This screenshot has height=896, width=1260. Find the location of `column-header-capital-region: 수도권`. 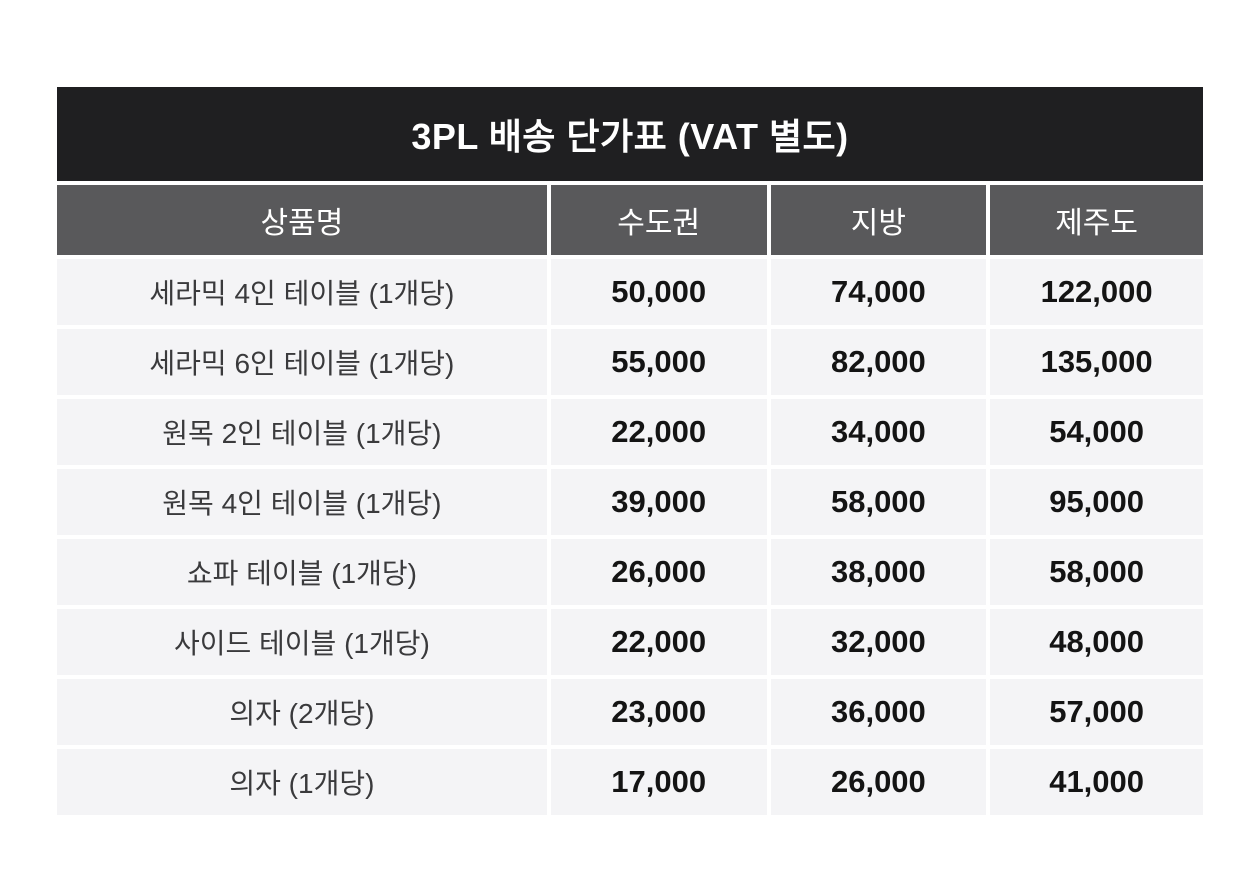

column-header-capital-region: 수도권 is located at coordinates (658, 220).